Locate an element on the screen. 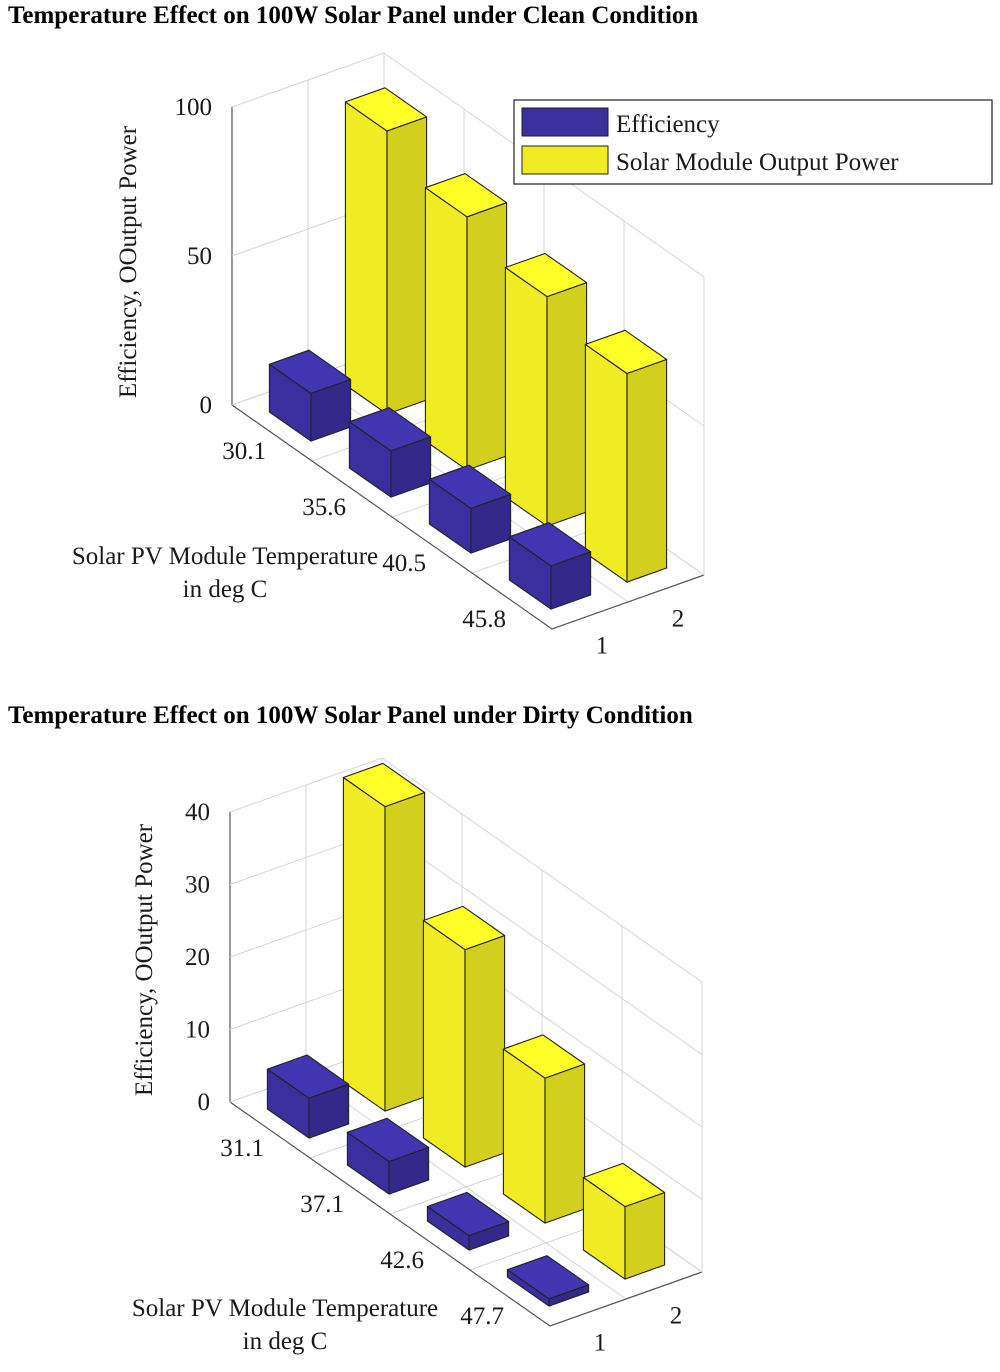  x-tick-label: 37.1 is located at coordinates (322, 1204).